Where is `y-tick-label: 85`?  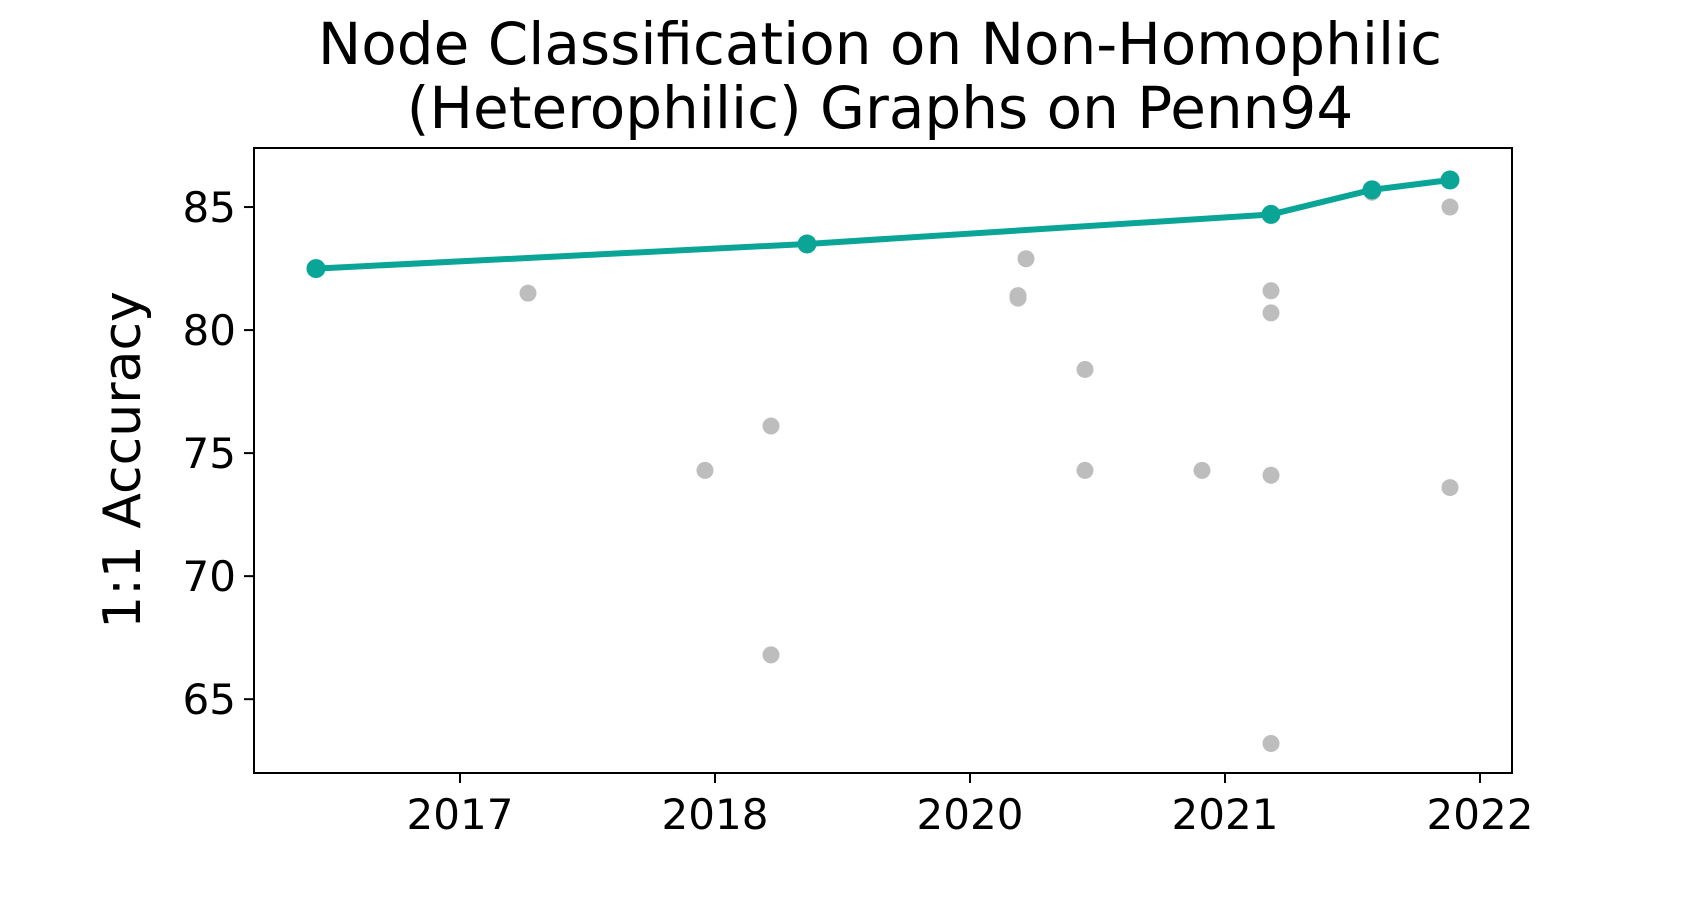 y-tick-label: 85 is located at coordinates (209, 207).